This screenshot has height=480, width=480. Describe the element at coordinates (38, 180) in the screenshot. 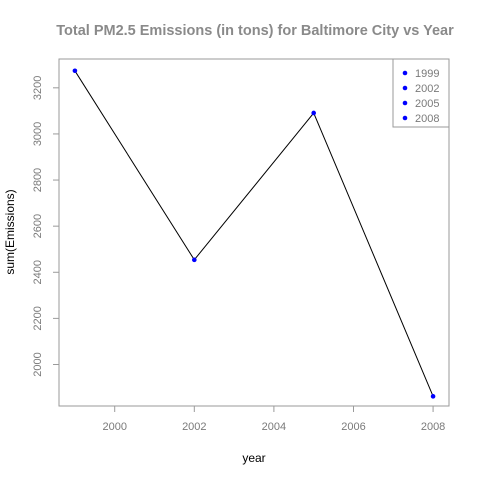

I see `y-tick-label: 2800` at that location.